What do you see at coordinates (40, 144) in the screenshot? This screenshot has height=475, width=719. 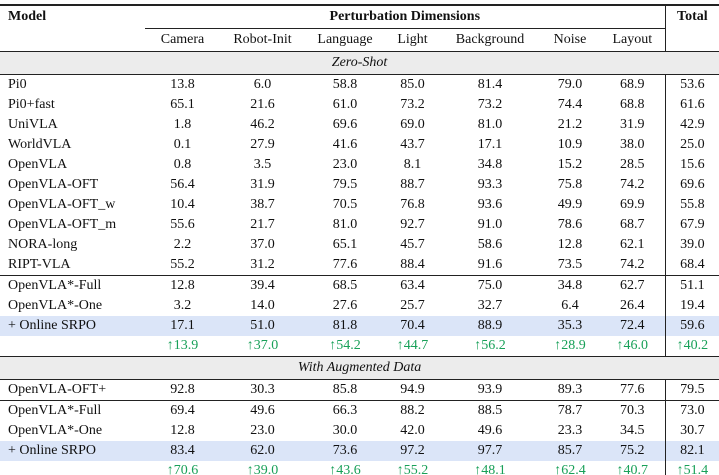 I see `model-name: WorldVLA` at bounding box center [40, 144].